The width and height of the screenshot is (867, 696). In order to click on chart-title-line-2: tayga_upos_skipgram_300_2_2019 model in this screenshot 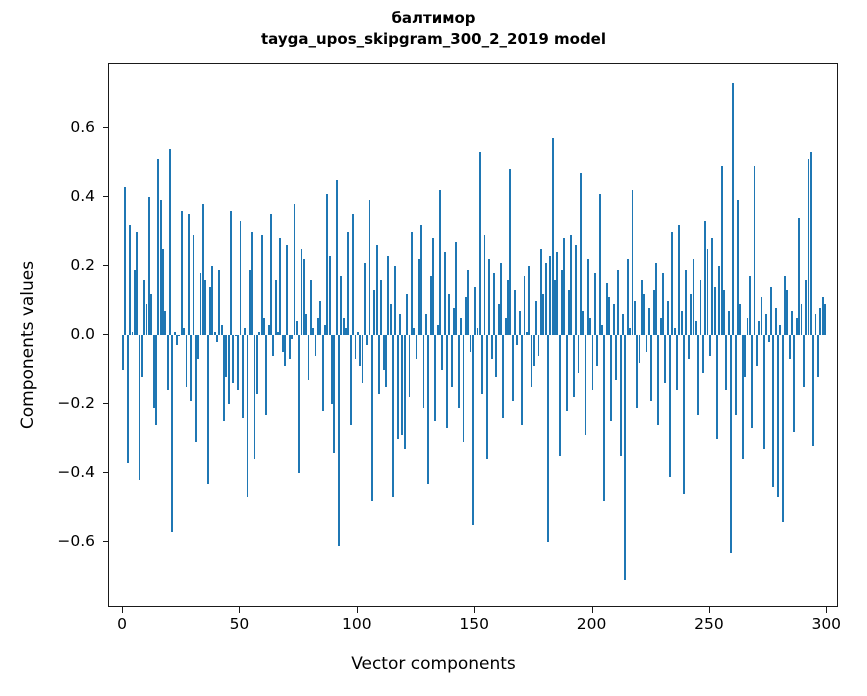, I will do `click(433, 39)`.